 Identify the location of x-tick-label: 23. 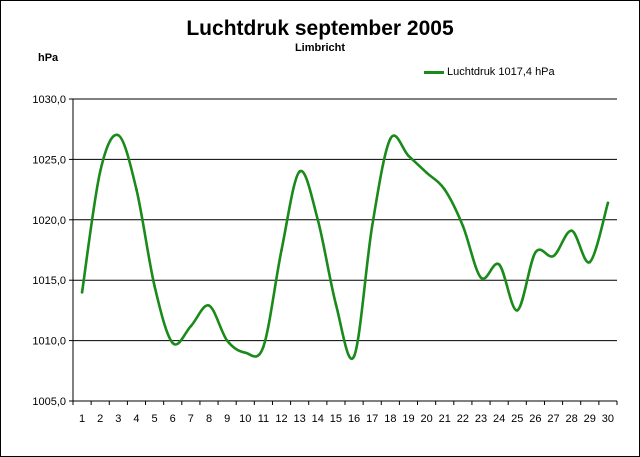
(481, 419).